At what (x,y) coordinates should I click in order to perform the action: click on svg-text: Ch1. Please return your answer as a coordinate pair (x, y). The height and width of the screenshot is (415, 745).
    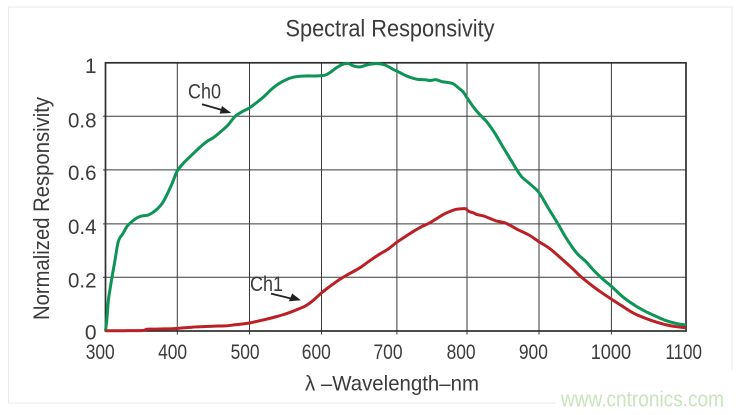
    Looking at the image, I should click on (266, 284).